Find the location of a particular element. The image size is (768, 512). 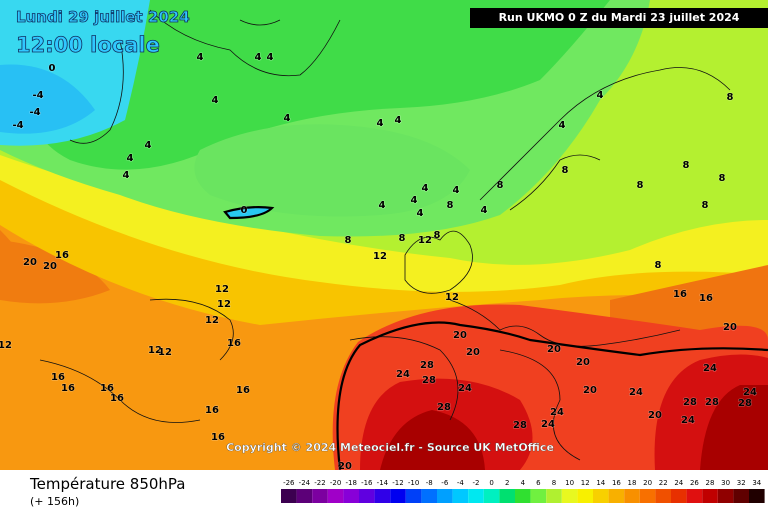

legend-tick-label: -8 is located at coordinates (429, 483).